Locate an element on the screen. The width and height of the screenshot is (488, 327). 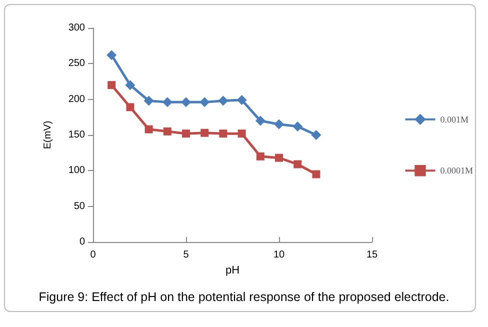
x-tick-label: 5 is located at coordinates (186, 255).